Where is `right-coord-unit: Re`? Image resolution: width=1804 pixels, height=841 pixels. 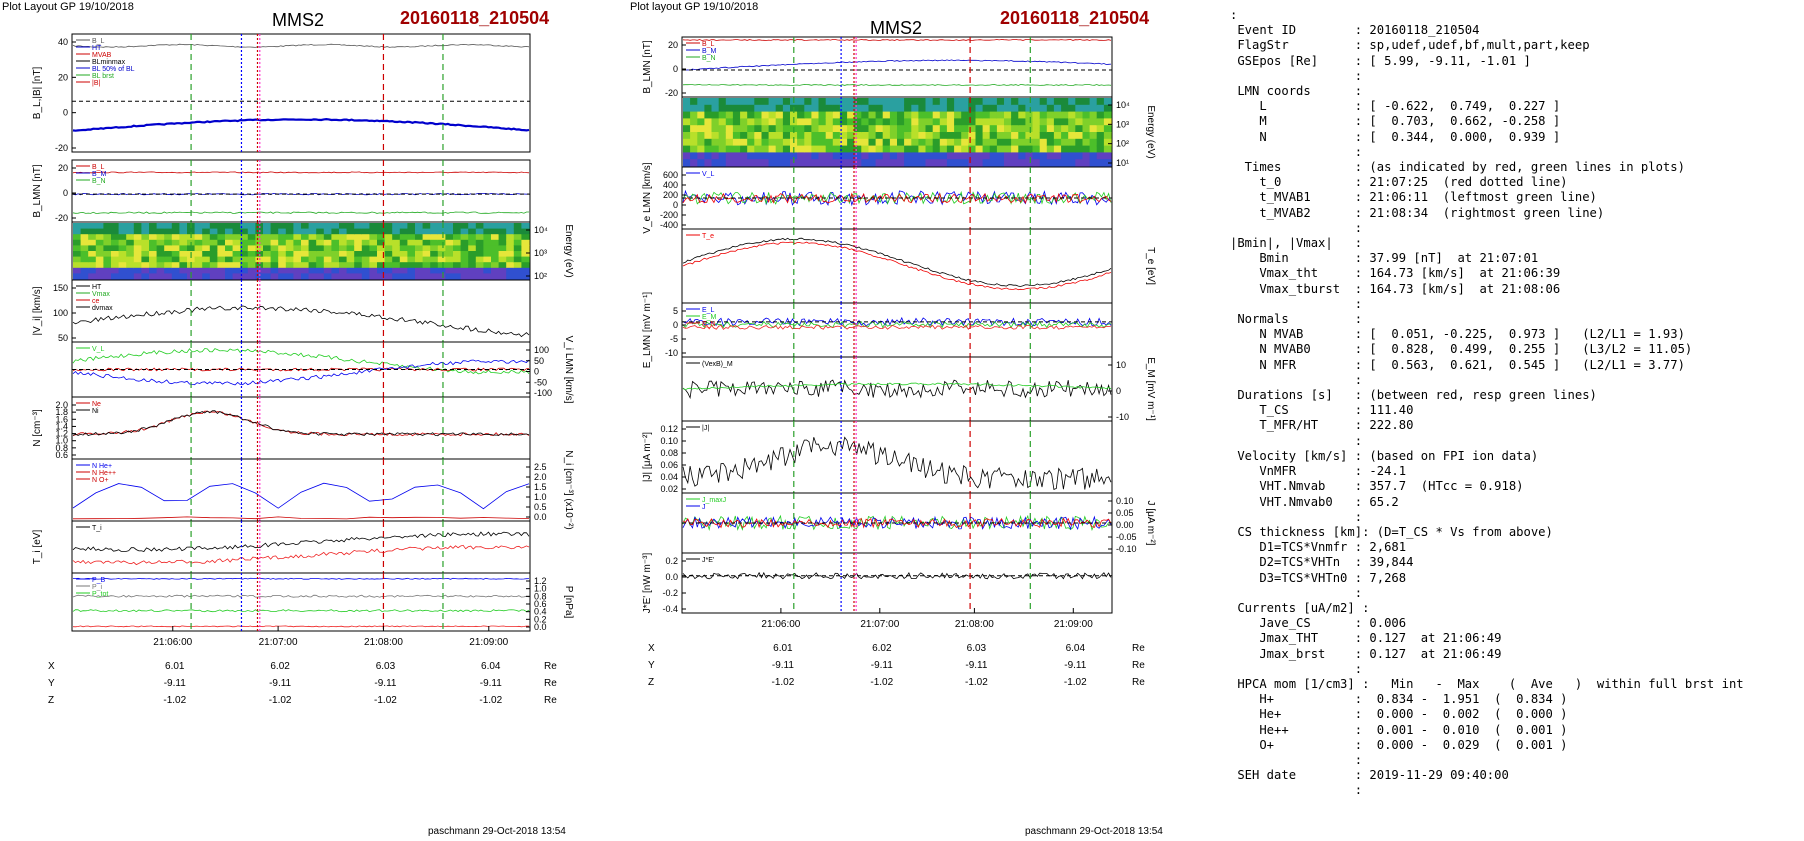
right-coord-unit: Re is located at coordinates (1138, 665).